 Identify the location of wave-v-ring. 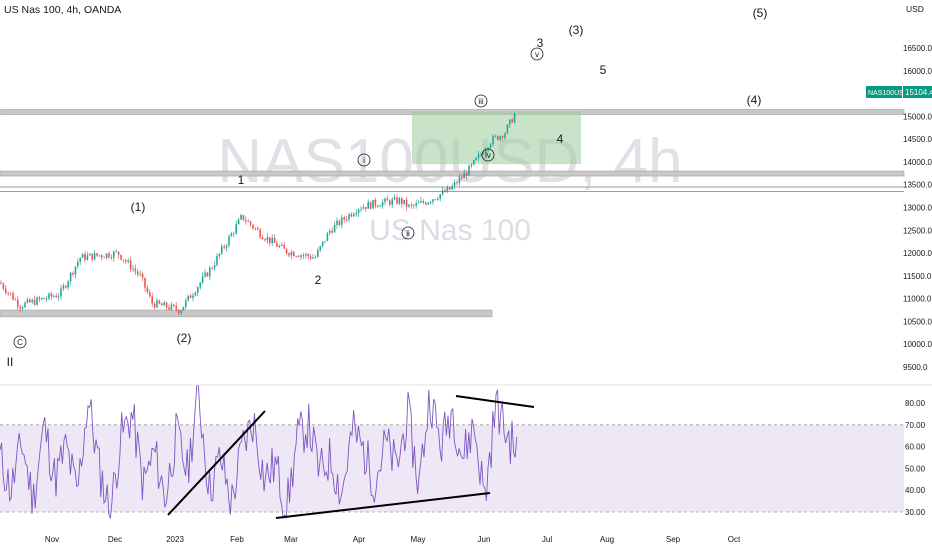
(537, 54).